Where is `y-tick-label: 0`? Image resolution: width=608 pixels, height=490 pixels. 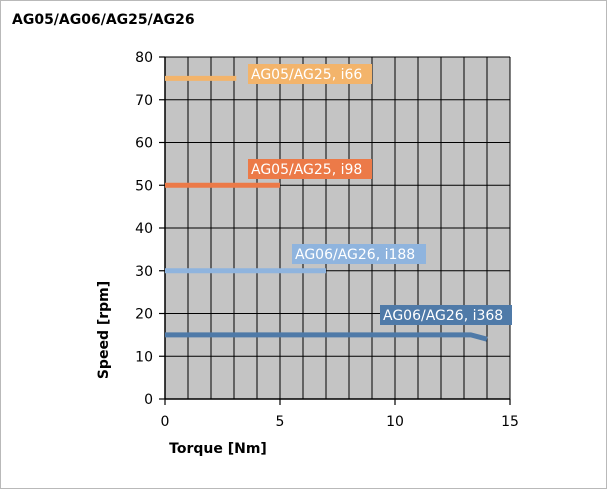
y-tick-label: 0 is located at coordinates (148, 400).